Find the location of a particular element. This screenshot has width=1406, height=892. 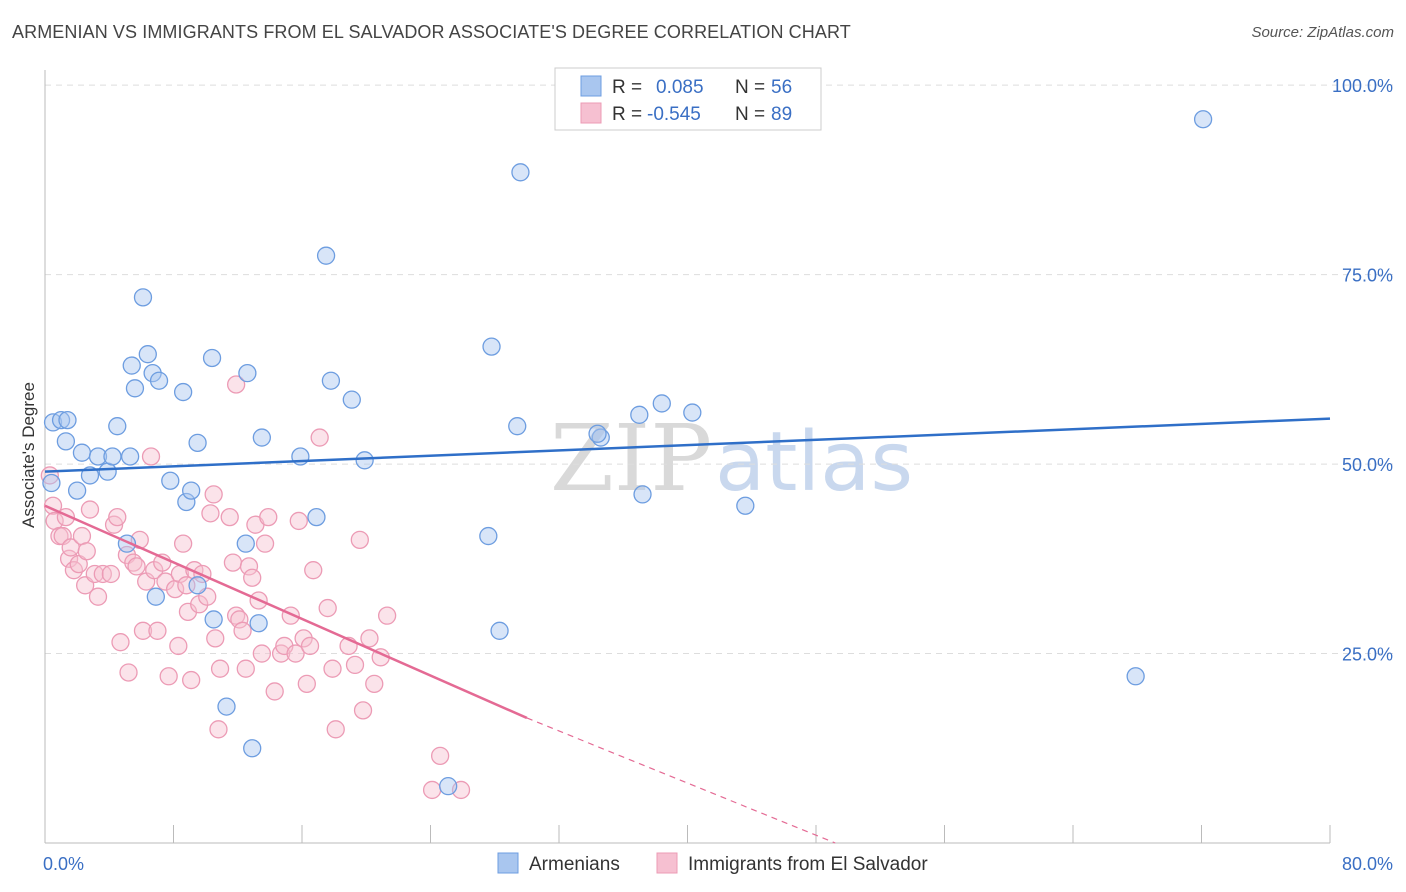

watermark-atlas: atlas is located at coordinates (814, 462).